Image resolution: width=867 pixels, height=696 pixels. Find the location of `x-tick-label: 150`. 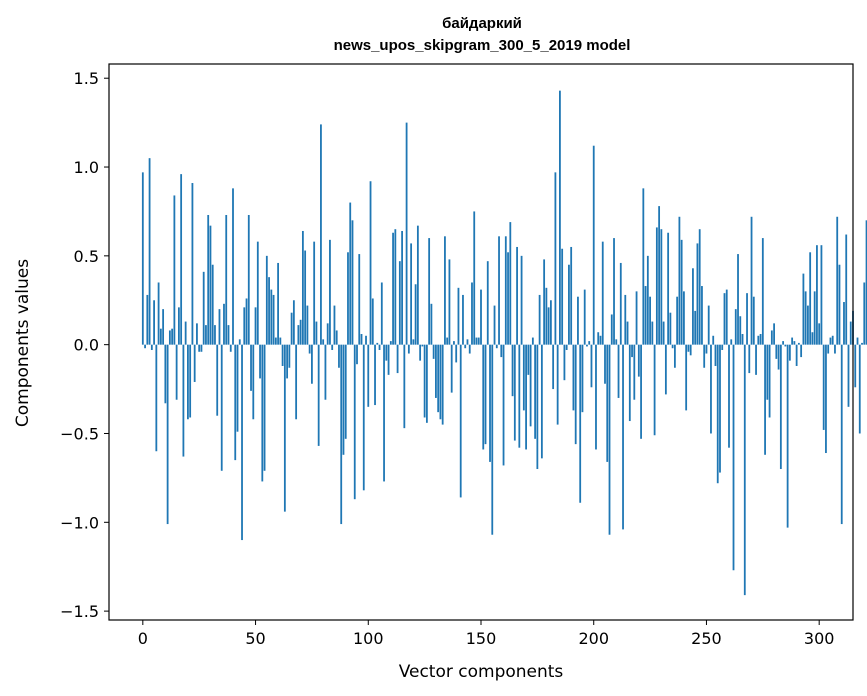

x-tick-label: 150 is located at coordinates (481, 638).